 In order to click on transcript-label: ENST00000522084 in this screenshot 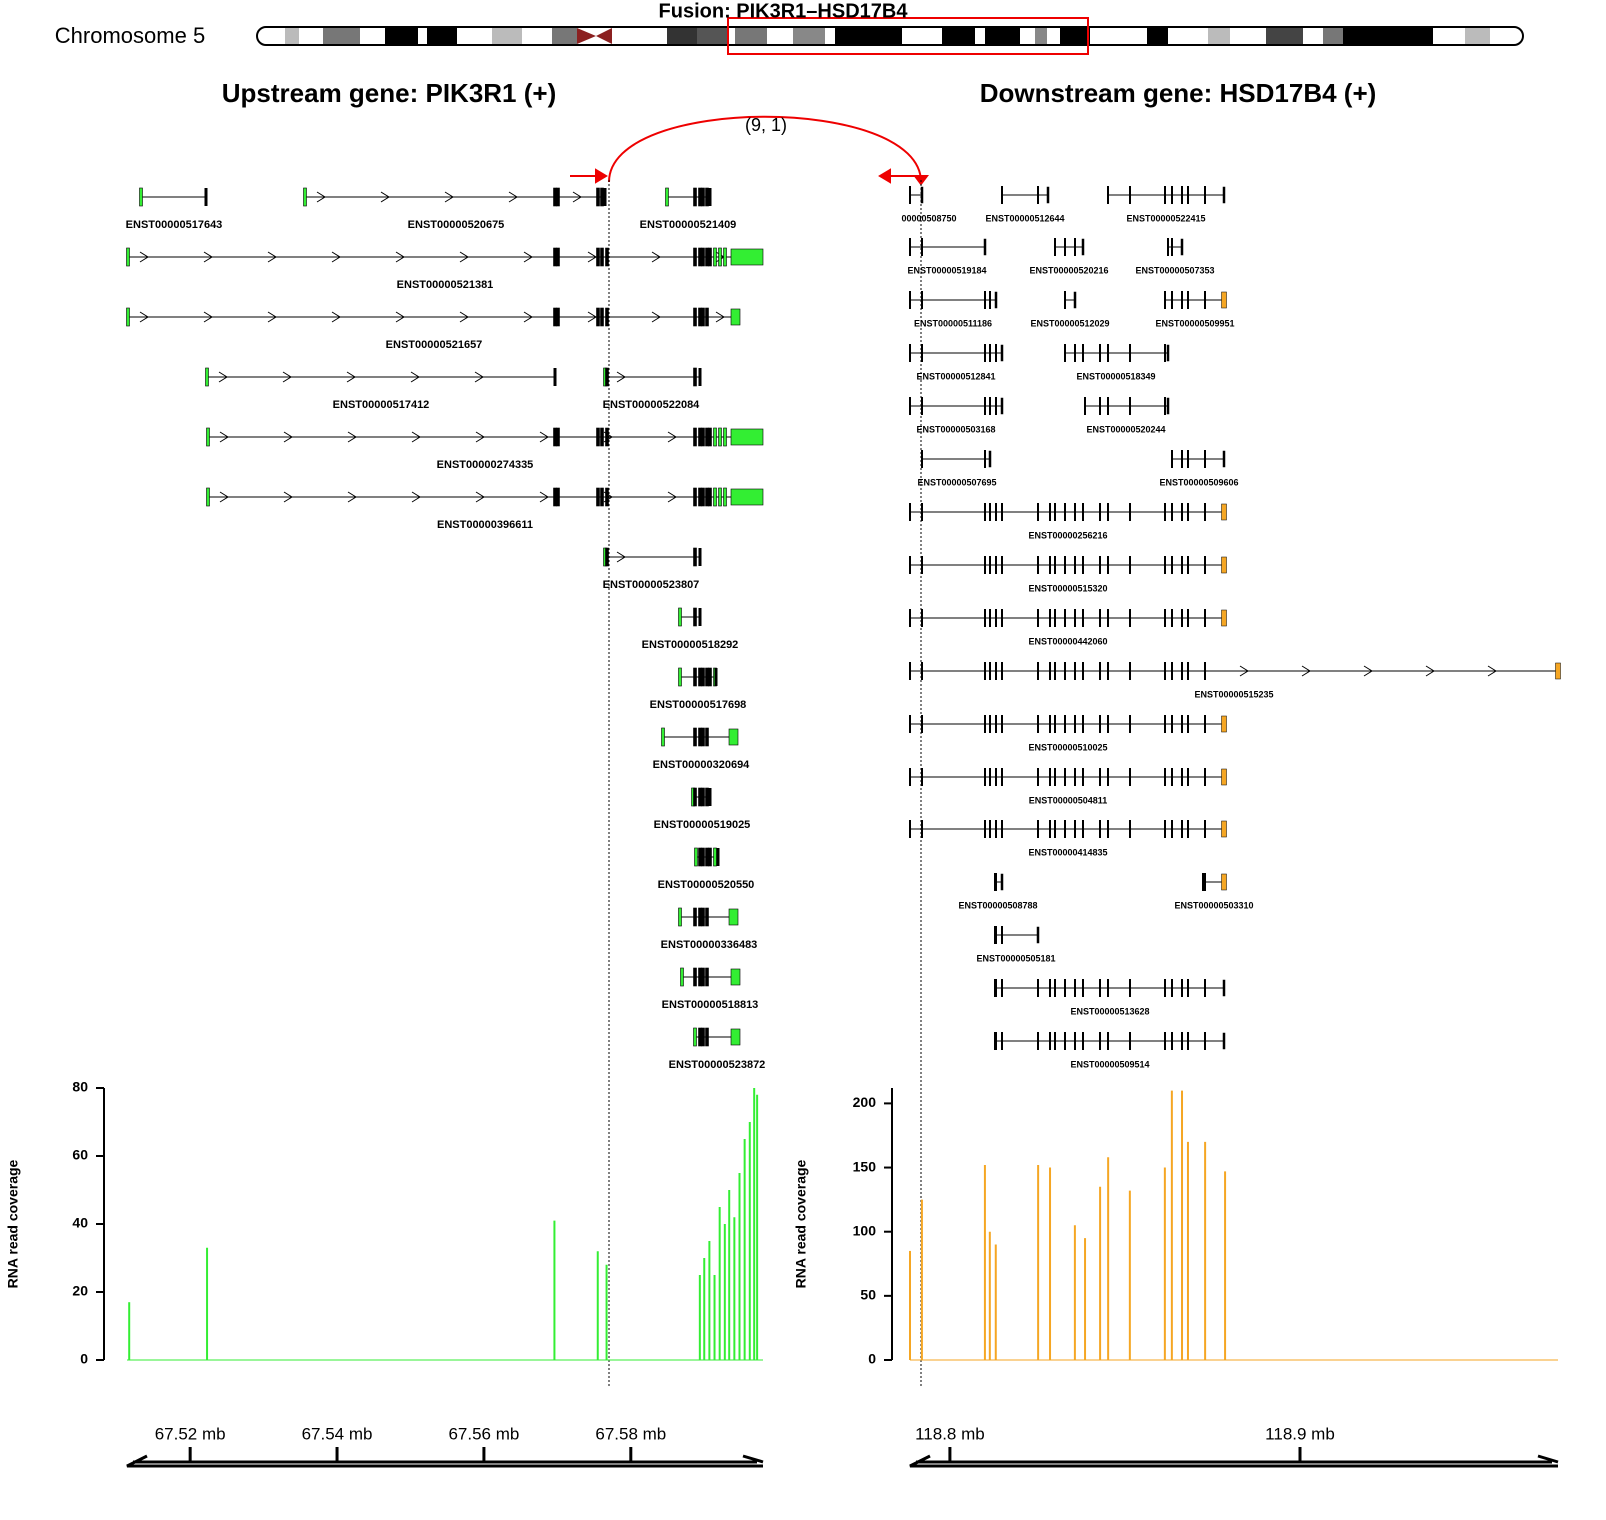, I will do `click(652, 405)`.